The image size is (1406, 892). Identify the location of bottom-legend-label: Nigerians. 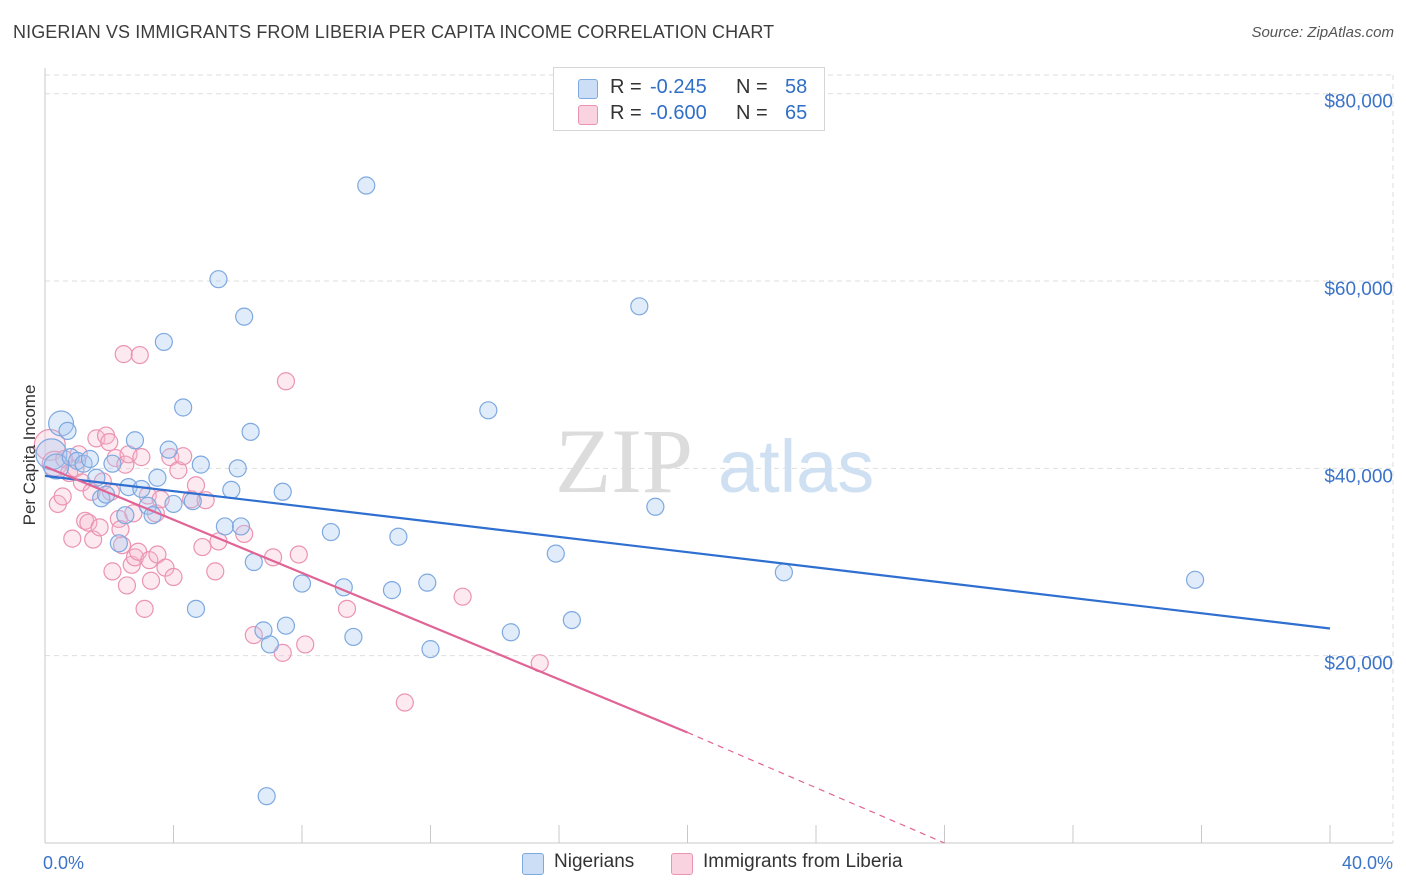
(594, 861).